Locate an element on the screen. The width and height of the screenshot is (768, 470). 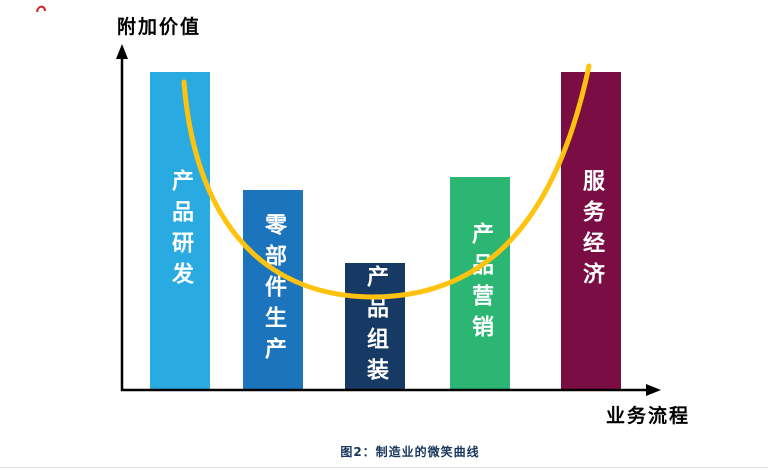
y-axis-label: 附加价值 is located at coordinates (159, 27).